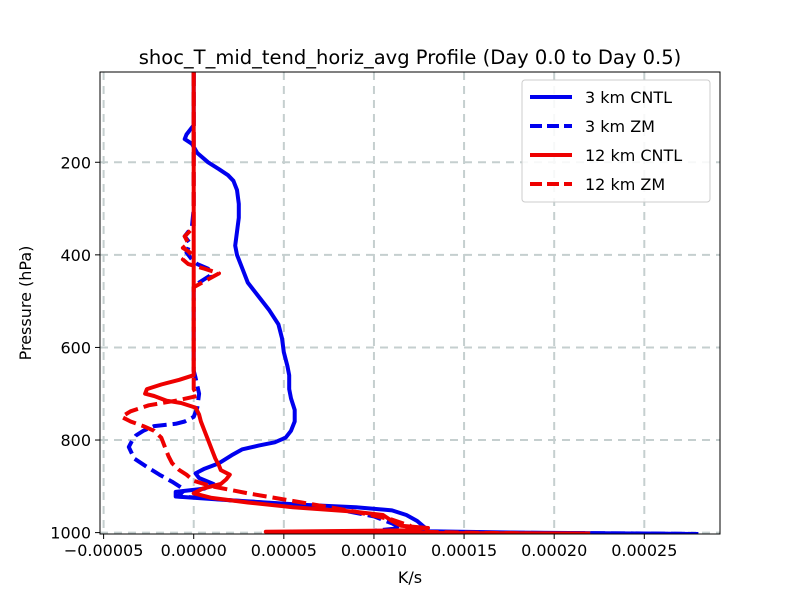  What do you see at coordinates (554, 550) in the screenshot?
I see `x-tick-label: 0.00020` at bounding box center [554, 550].